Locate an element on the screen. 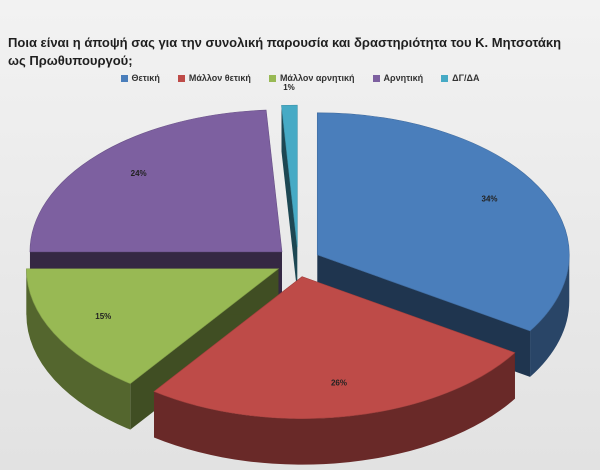  legend-item-dk-na: ΔΓ/ΔΑ is located at coordinates (460, 78).